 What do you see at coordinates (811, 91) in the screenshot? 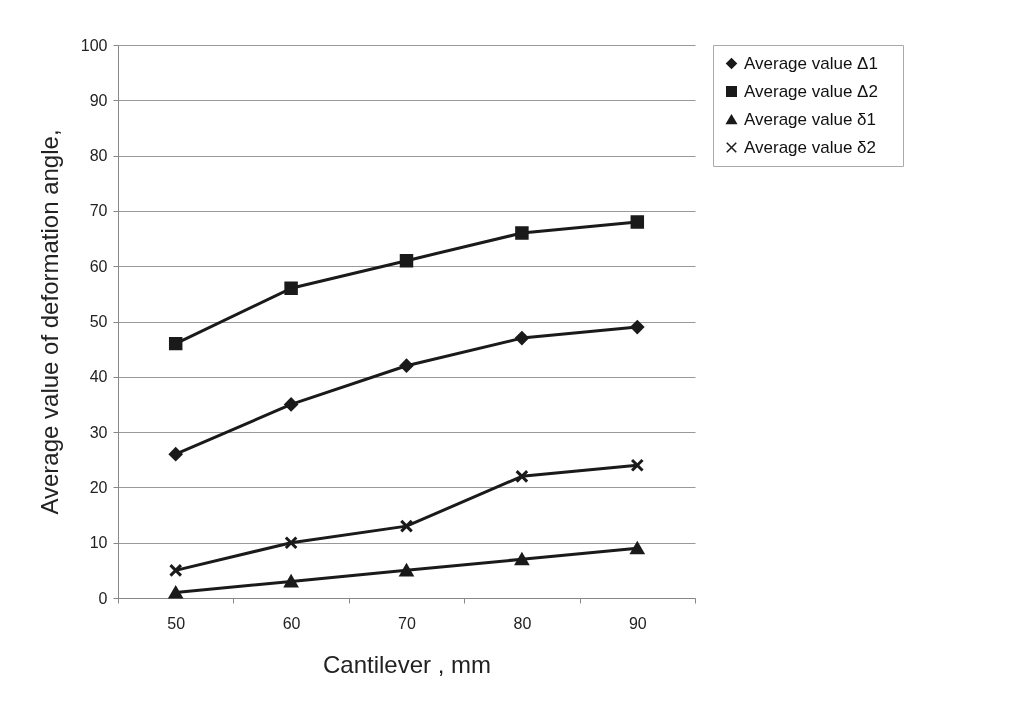
I see `legend-label: Average value Δ2` at bounding box center [811, 91].